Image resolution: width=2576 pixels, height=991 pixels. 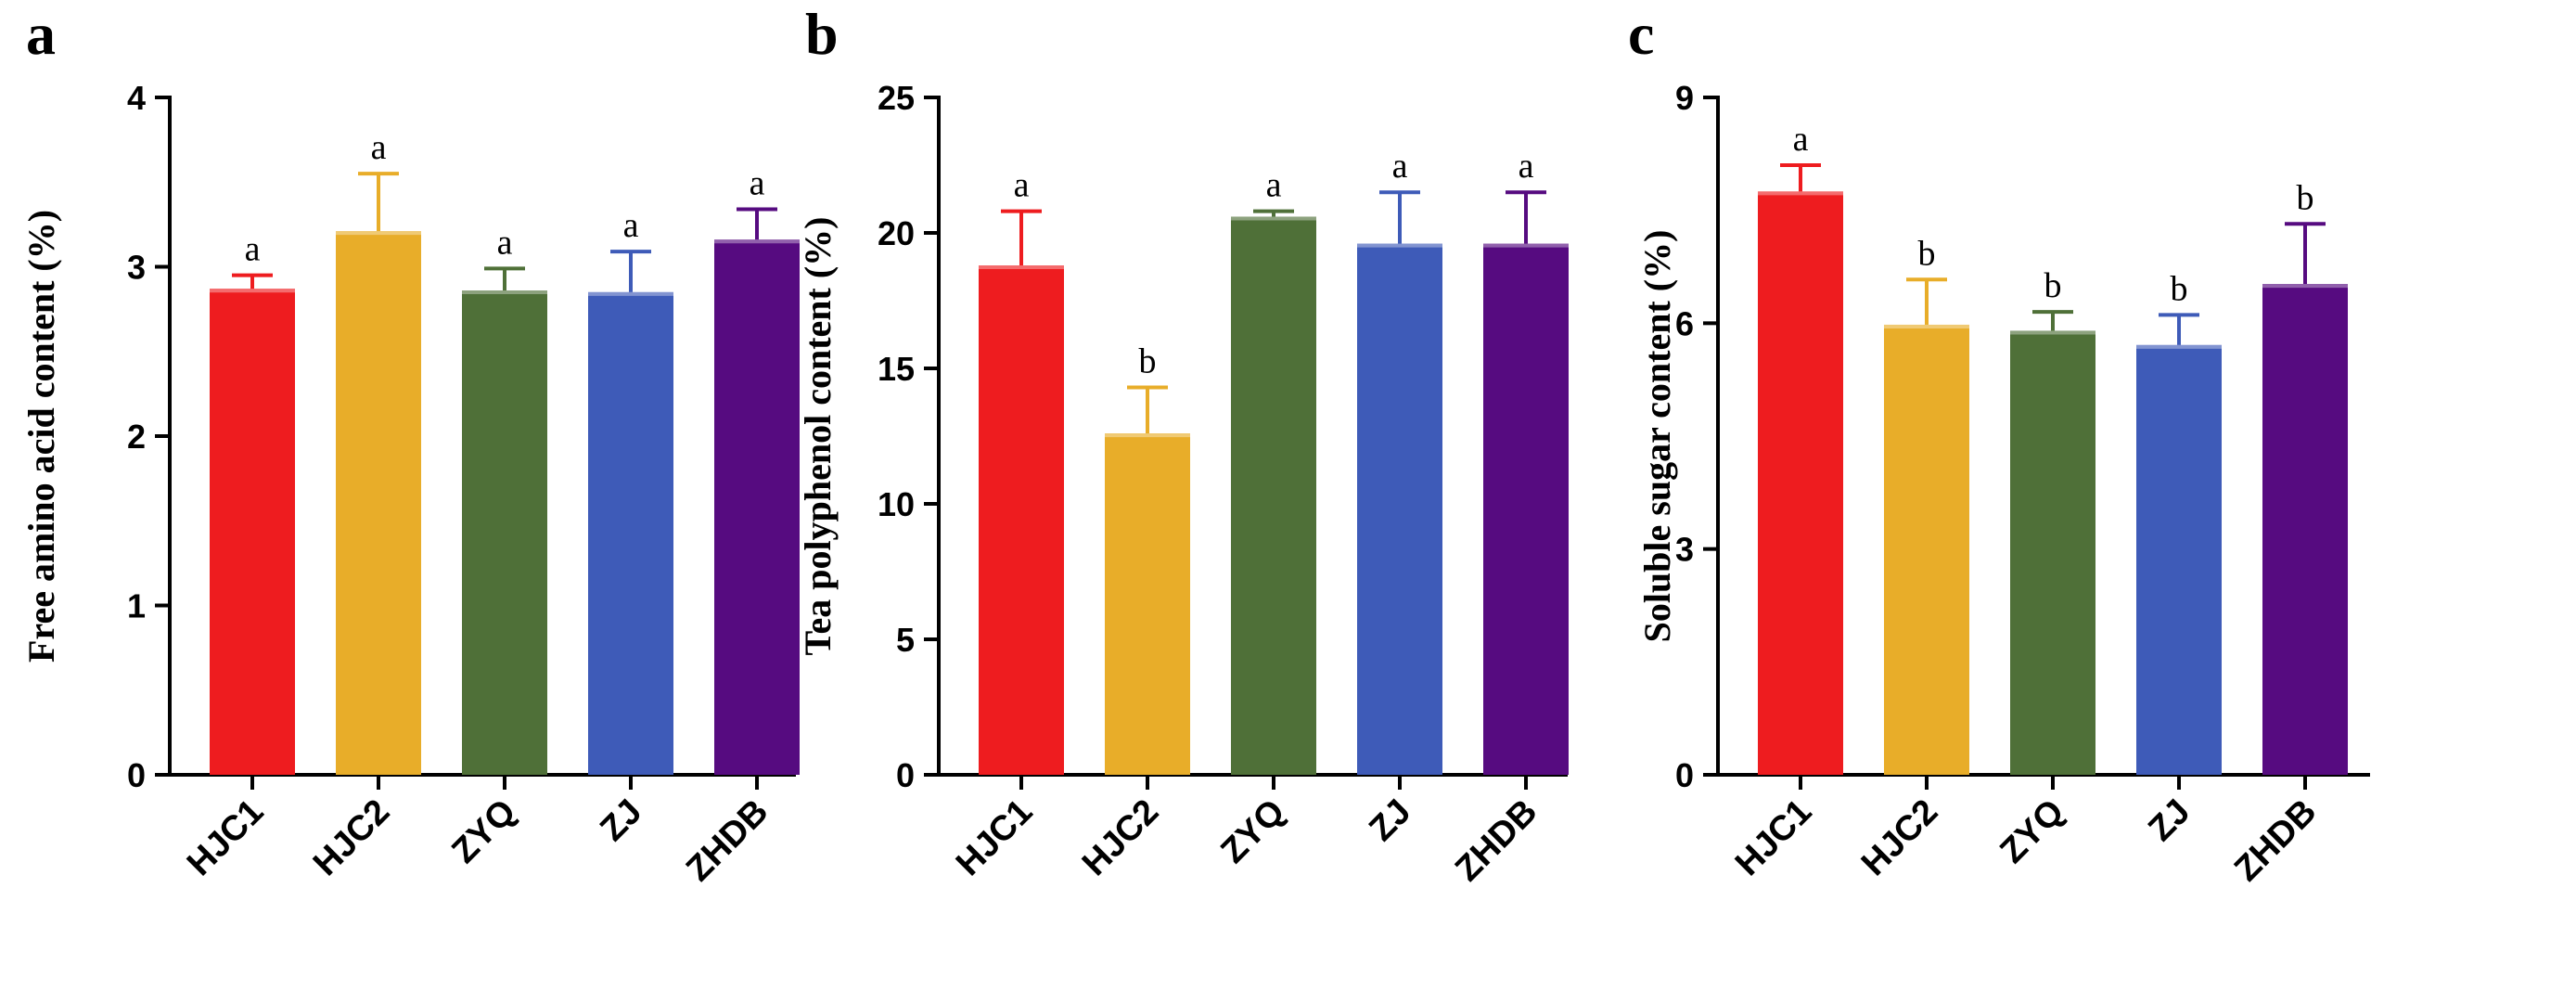 I want to click on panel-letter: b, so click(x=822, y=34).